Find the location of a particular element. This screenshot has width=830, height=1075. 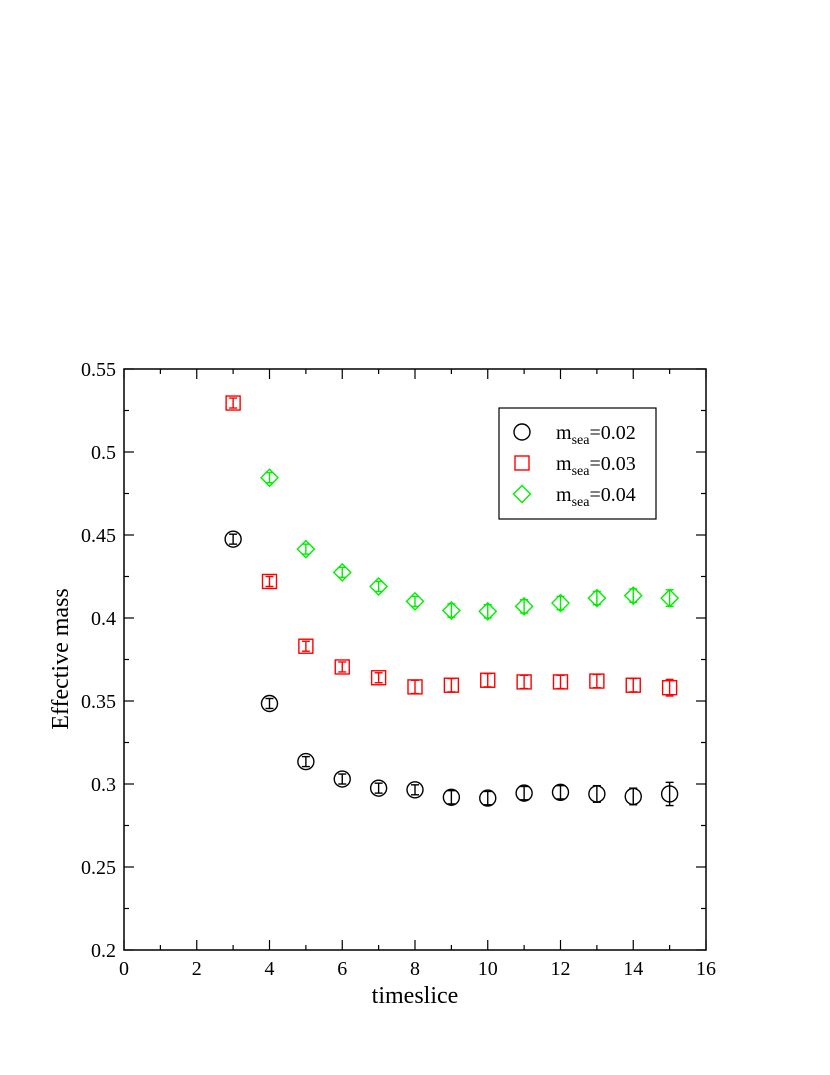

legend-marker-circle is located at coordinates (522, 432).